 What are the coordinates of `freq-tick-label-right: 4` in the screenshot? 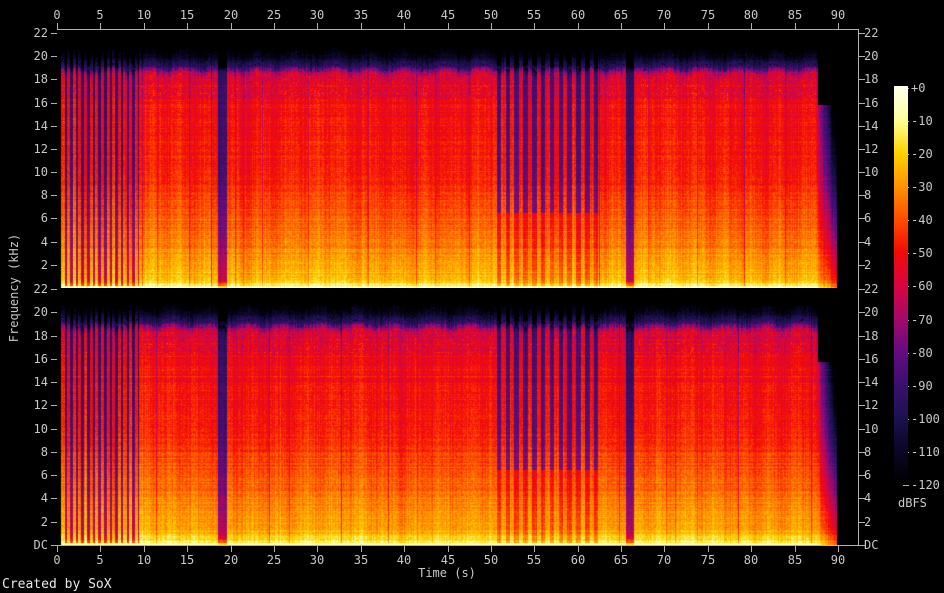 It's located at (868, 242).